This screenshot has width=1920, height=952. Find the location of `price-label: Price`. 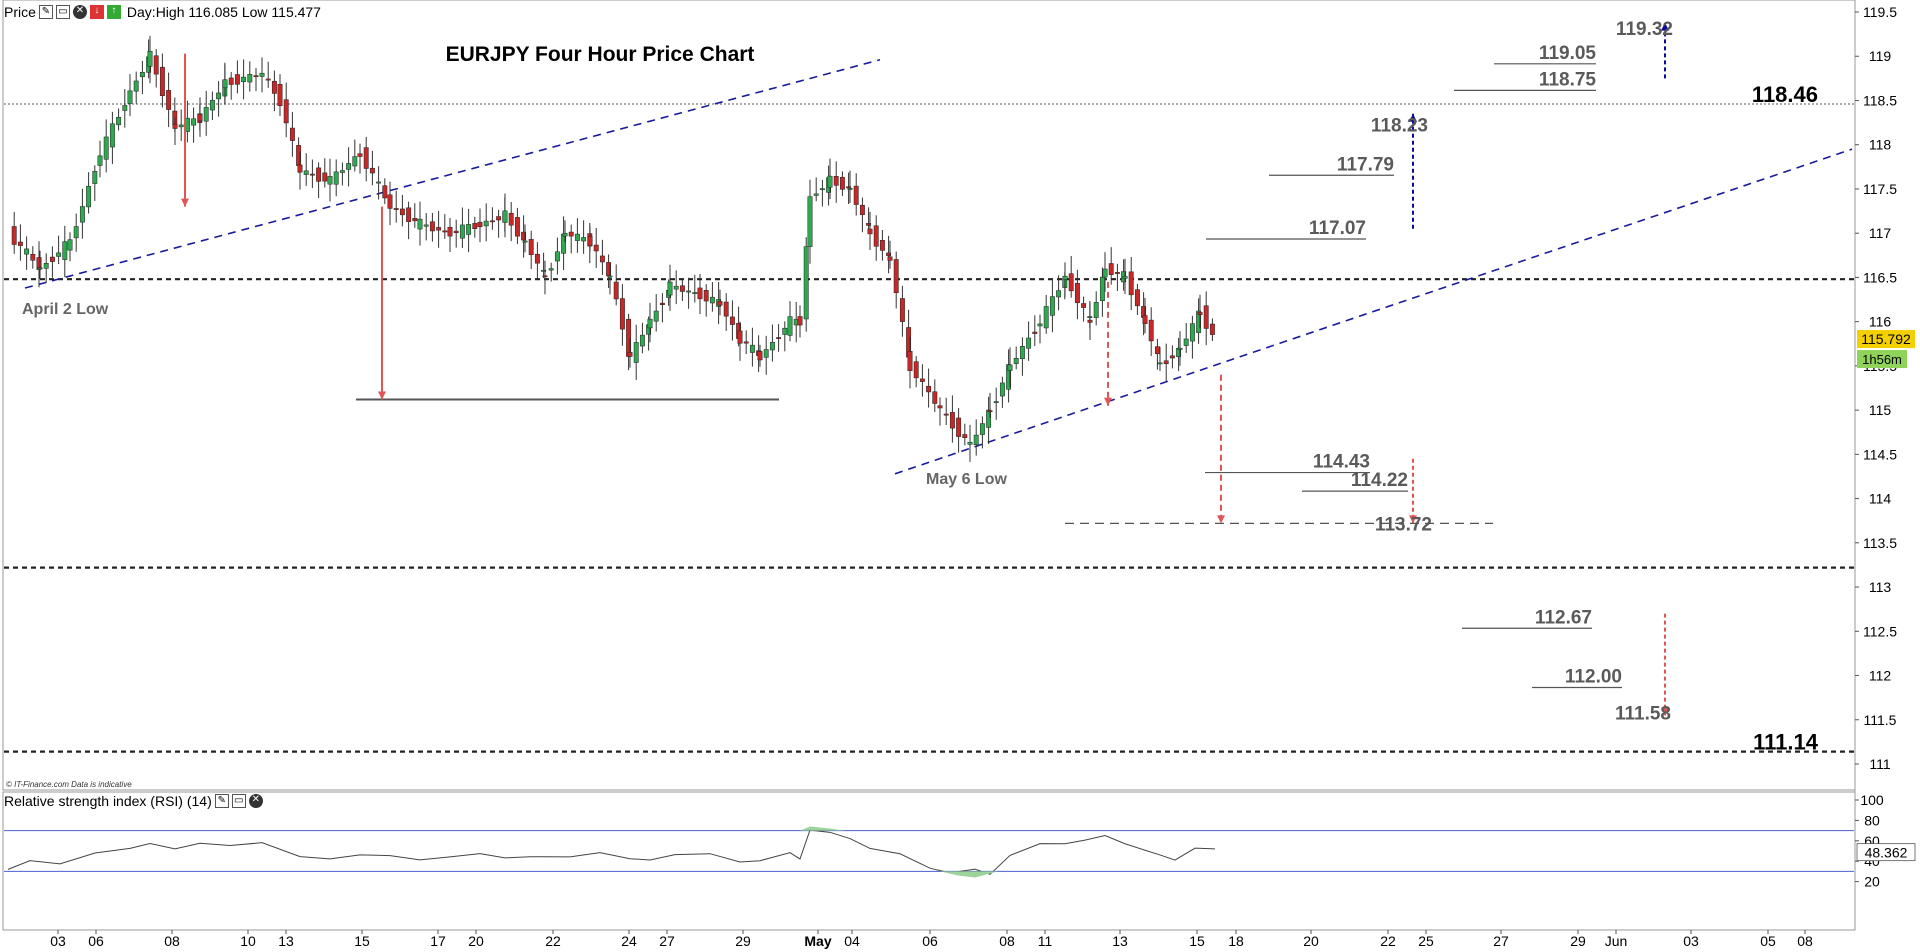

price-label: Price is located at coordinates (20, 12).